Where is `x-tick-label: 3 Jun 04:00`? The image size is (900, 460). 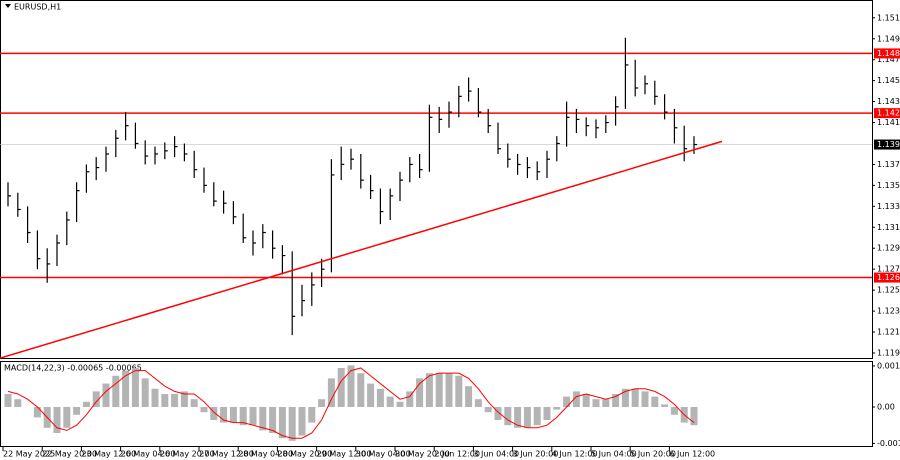
x-tick-label: 3 Jun 04:00 is located at coordinates (496, 454).